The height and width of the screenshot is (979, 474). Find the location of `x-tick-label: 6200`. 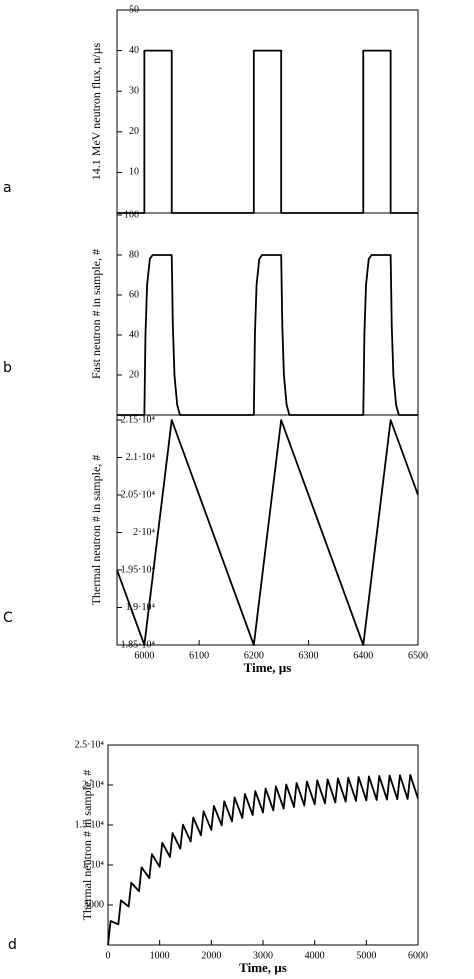

x-tick-label: 6200 is located at coordinates (254, 655).